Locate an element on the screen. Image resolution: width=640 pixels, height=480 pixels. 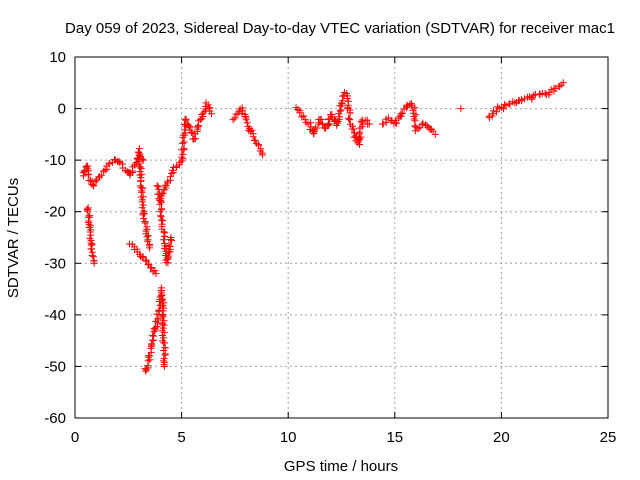
x-tick-label: 25 is located at coordinates (608, 437).